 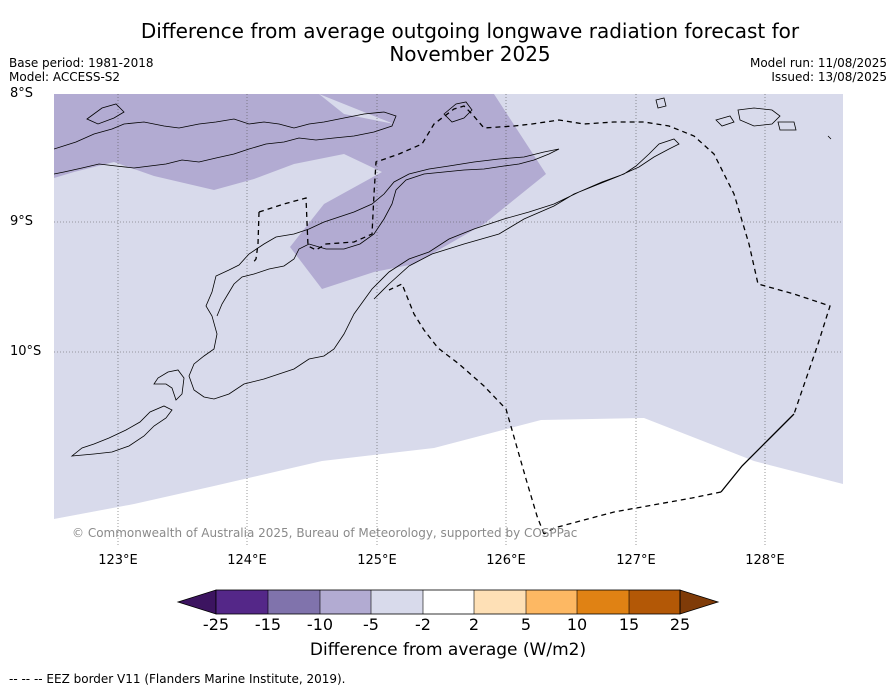 What do you see at coordinates (699, 602) in the screenshot?
I see `colorbar-extend-high` at bounding box center [699, 602].